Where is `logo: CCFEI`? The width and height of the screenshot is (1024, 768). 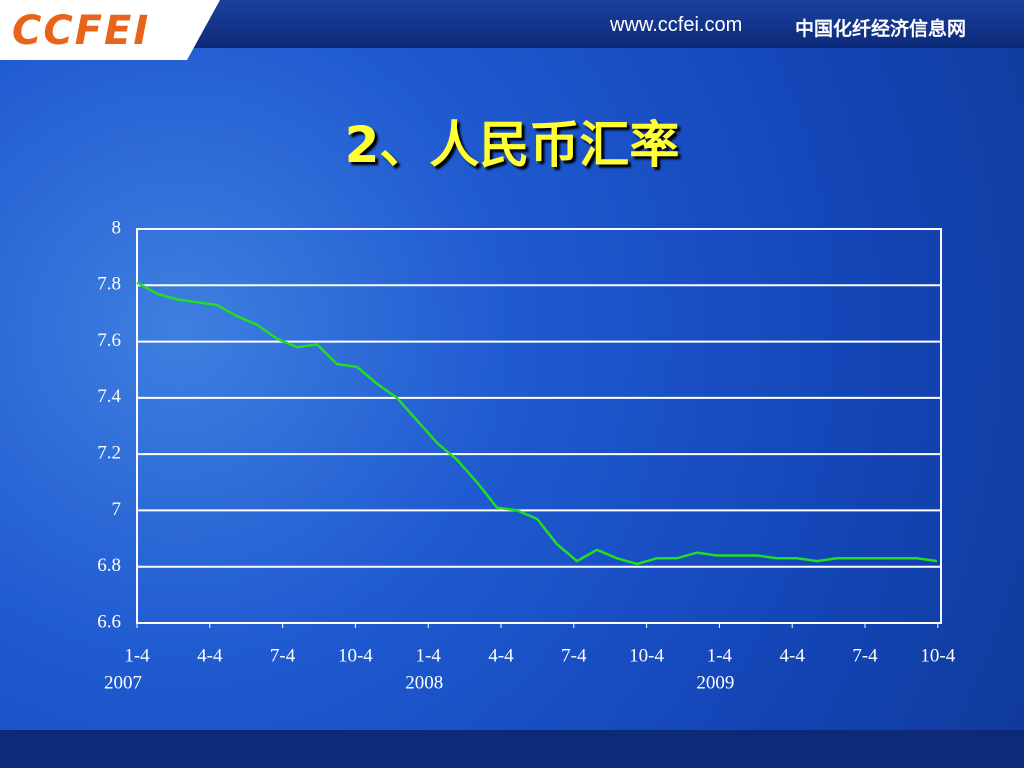
logo: CCFEI is located at coordinates (81, 31).